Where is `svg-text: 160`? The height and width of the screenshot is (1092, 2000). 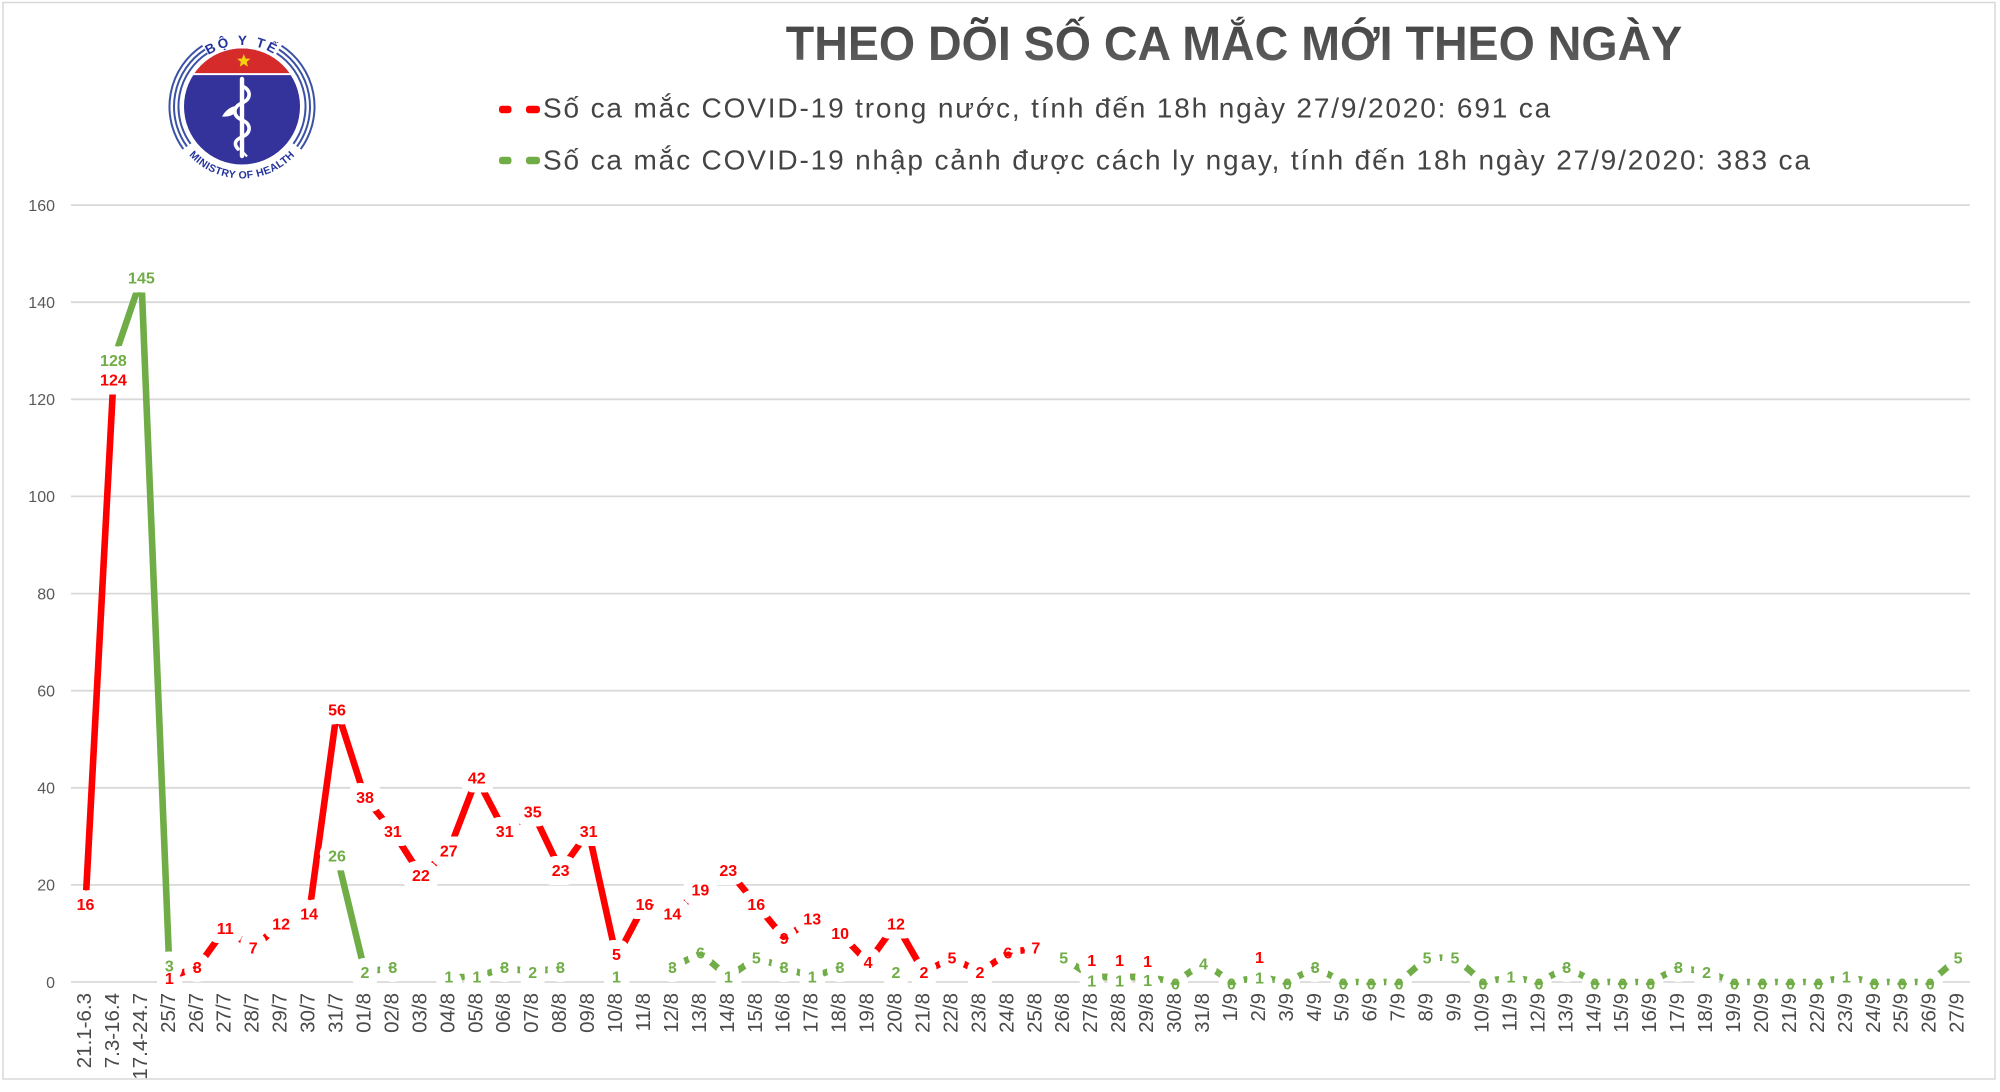 svg-text: 160 is located at coordinates (41, 206).